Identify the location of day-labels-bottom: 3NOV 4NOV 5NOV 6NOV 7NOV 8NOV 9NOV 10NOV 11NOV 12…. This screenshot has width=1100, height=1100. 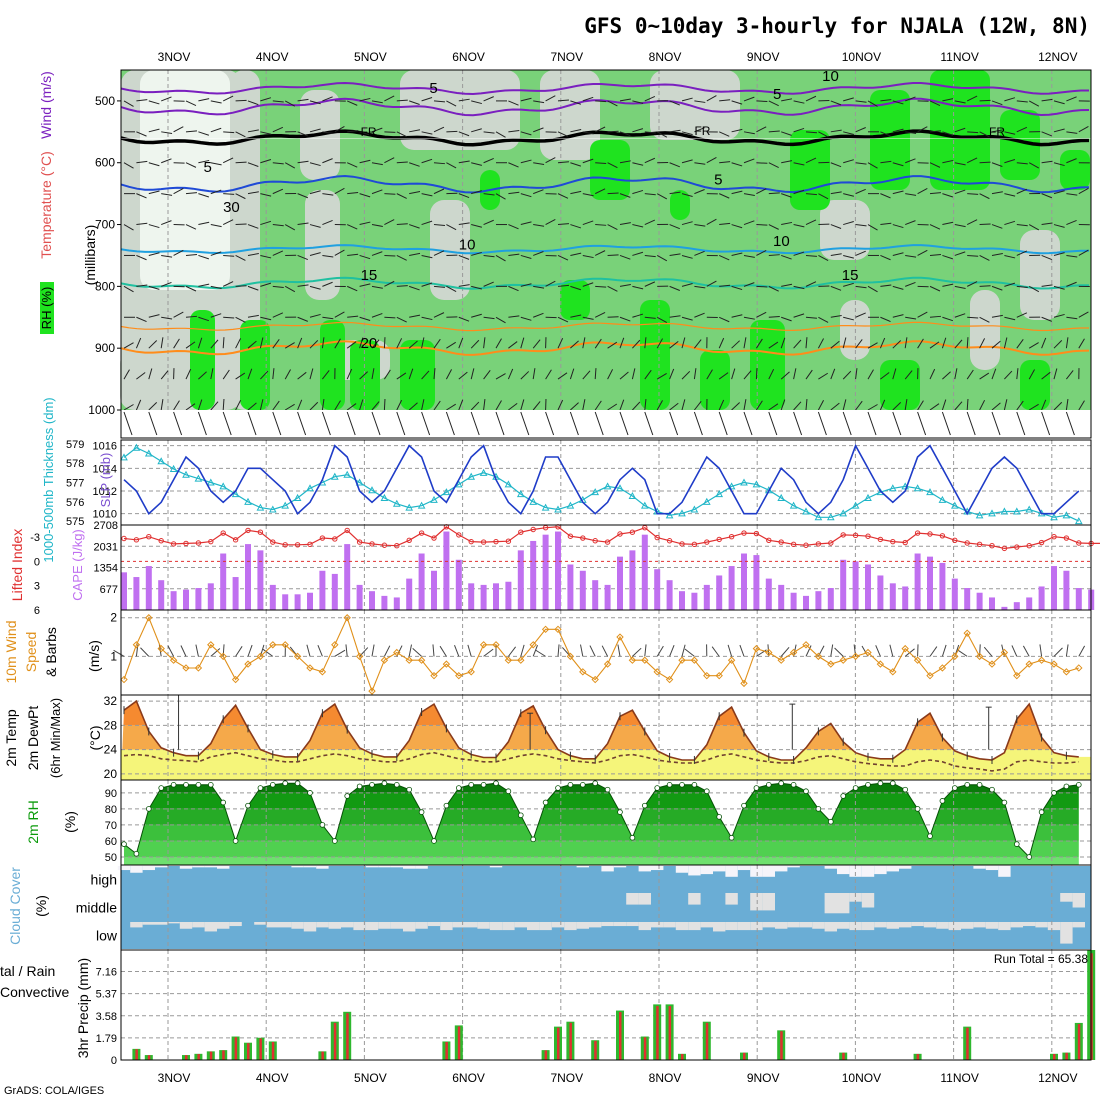
(618, 1078).